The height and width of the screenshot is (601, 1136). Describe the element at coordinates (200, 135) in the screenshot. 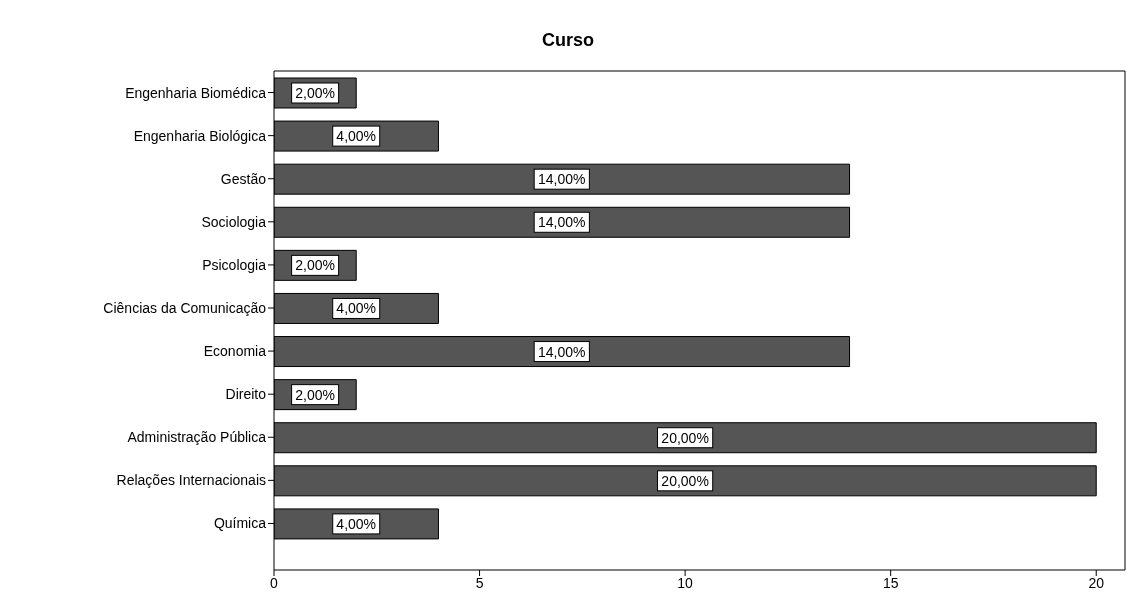

I see `y-tick-label: Engenharia Biológica` at that location.